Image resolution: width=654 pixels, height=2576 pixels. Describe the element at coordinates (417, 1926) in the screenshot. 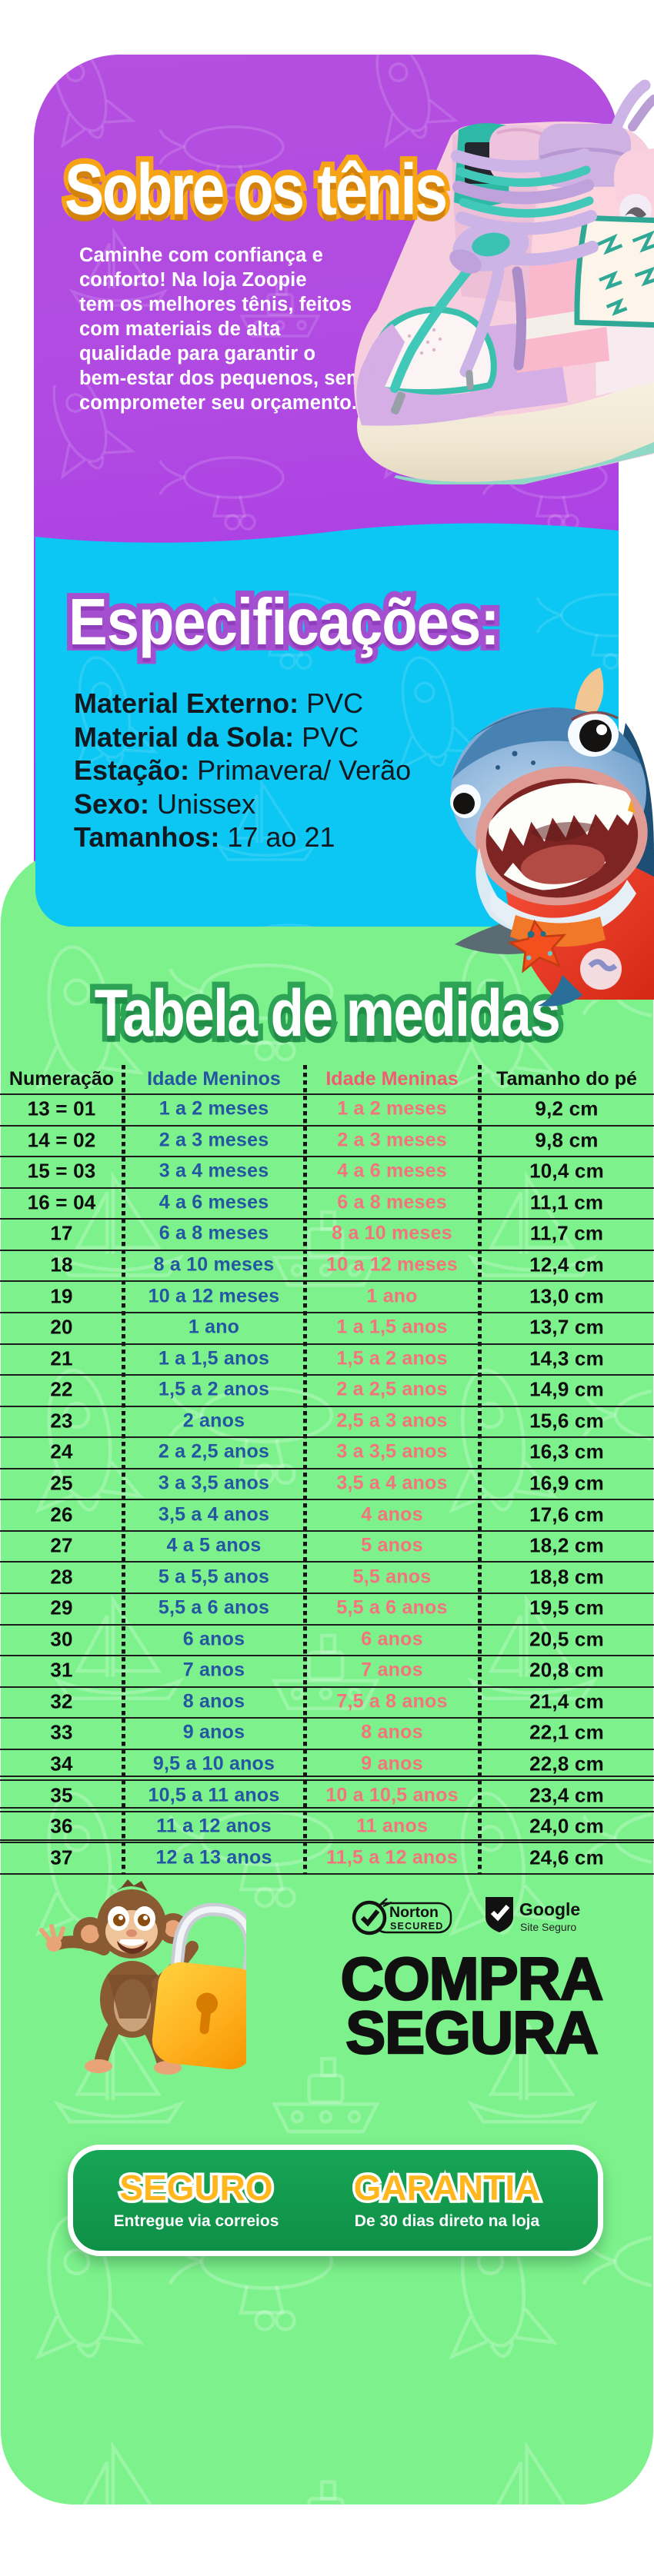

I see `svg-text: SECURED` at that location.